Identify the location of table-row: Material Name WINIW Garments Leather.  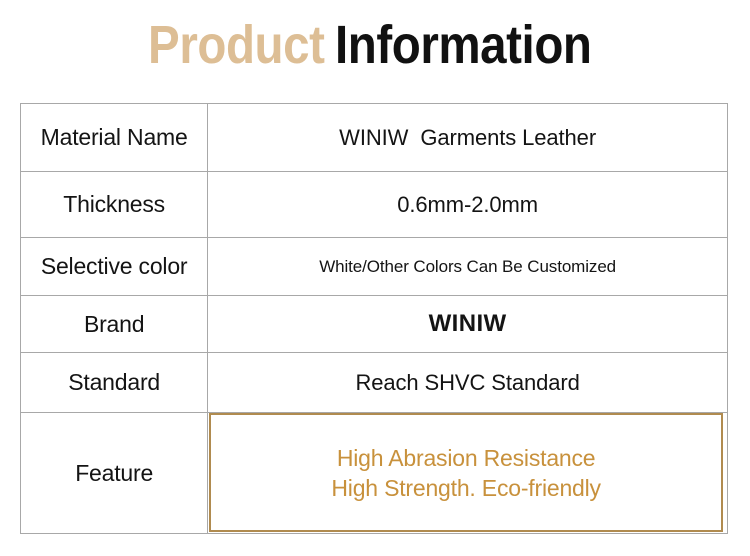
(373, 137).